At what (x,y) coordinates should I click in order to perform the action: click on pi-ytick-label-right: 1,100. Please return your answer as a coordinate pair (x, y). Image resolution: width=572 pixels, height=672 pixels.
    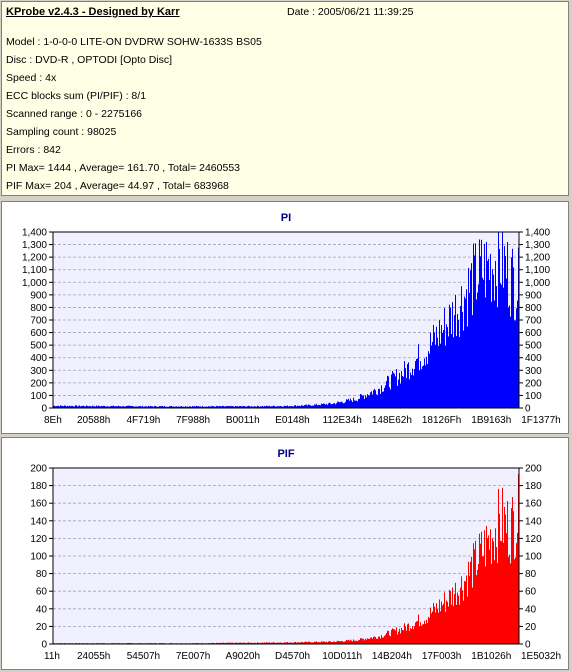
    Looking at the image, I should click on (537, 270).